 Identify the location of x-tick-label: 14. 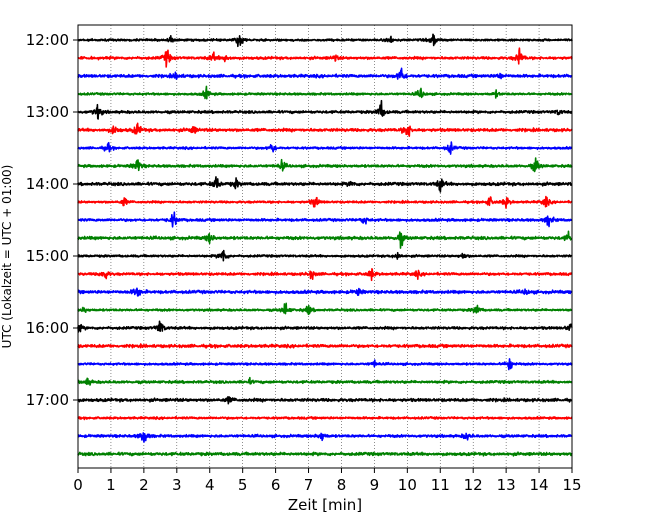
(539, 485).